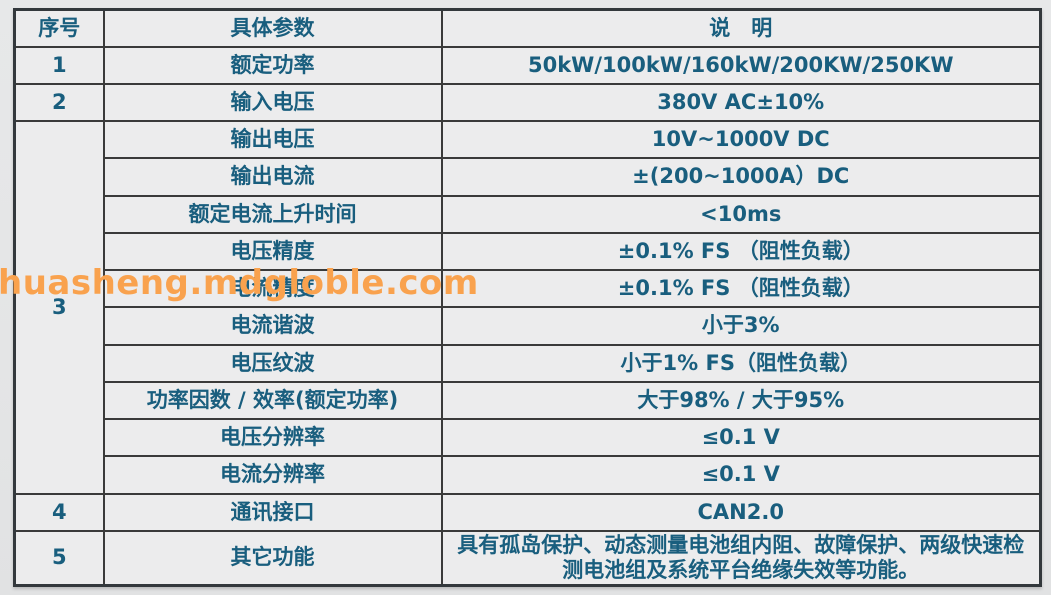 This screenshot has width=1051, height=595. I want to click on param-cell: 输入电压, so click(272, 102).